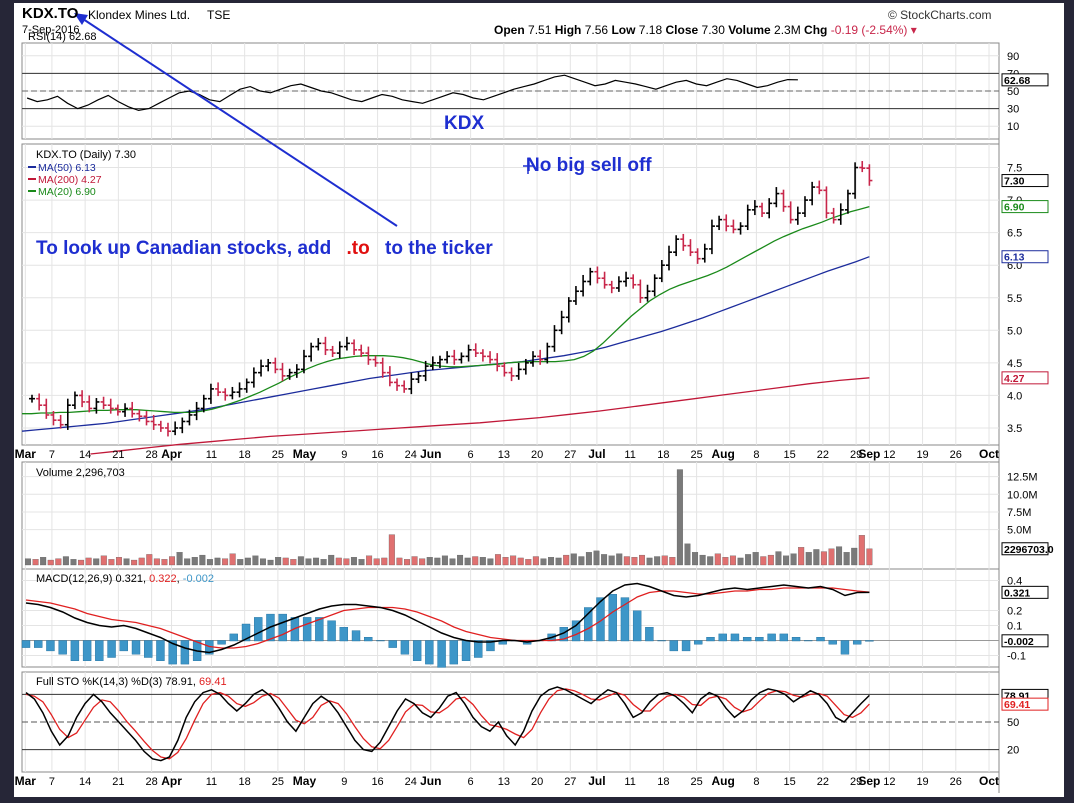  What do you see at coordinates (1014, 364) in the screenshot?
I see `tick-price-6: 4.5` at bounding box center [1014, 364].